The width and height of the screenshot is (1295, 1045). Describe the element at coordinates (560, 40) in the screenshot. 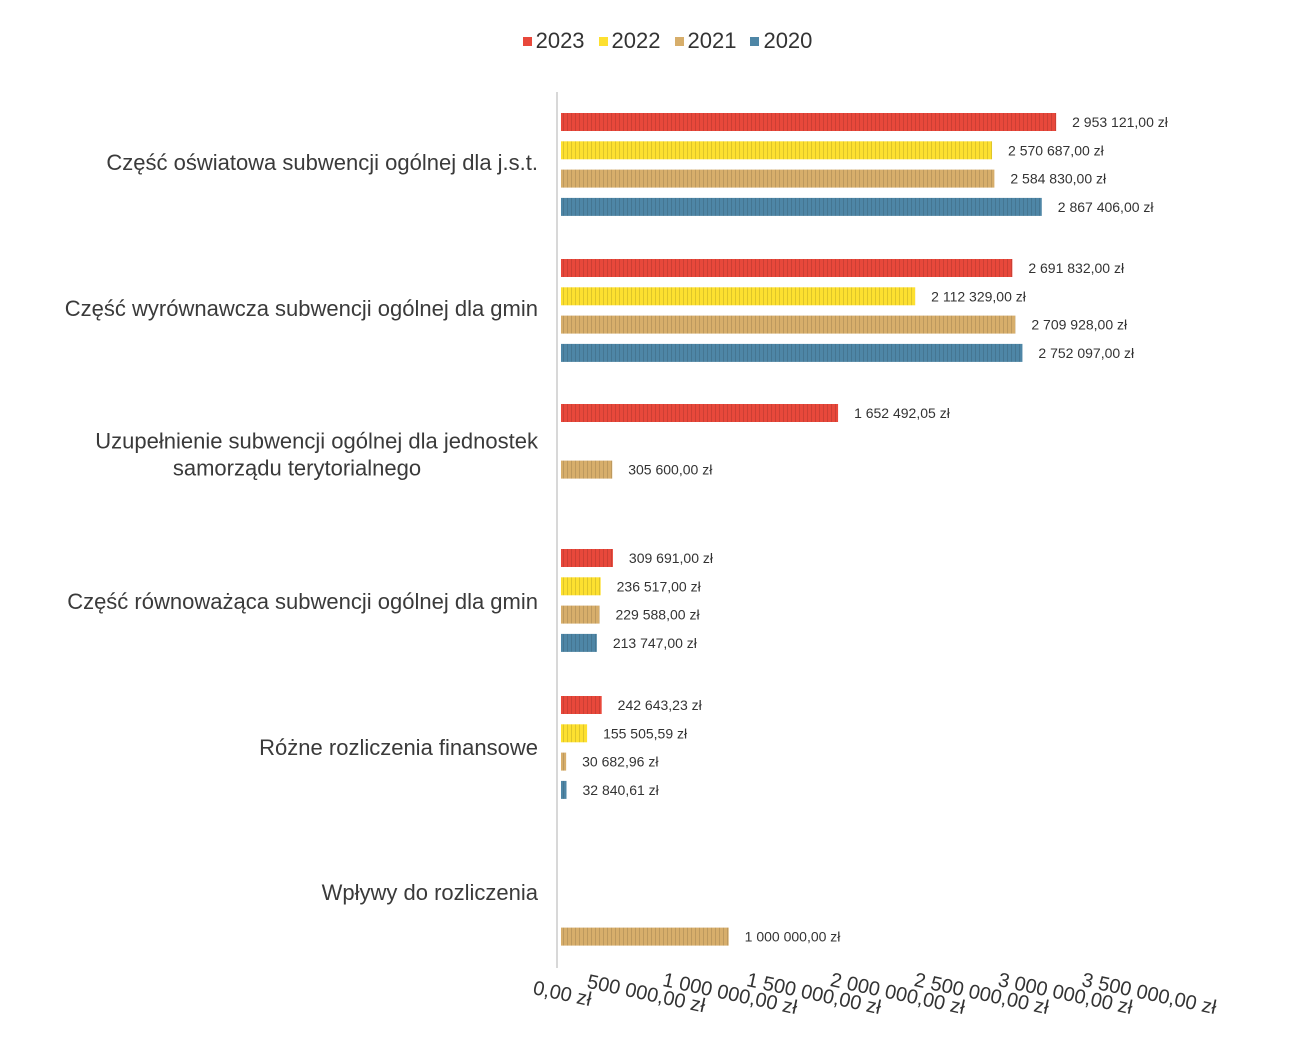

I see `legend-label-2023: 2023` at that location.